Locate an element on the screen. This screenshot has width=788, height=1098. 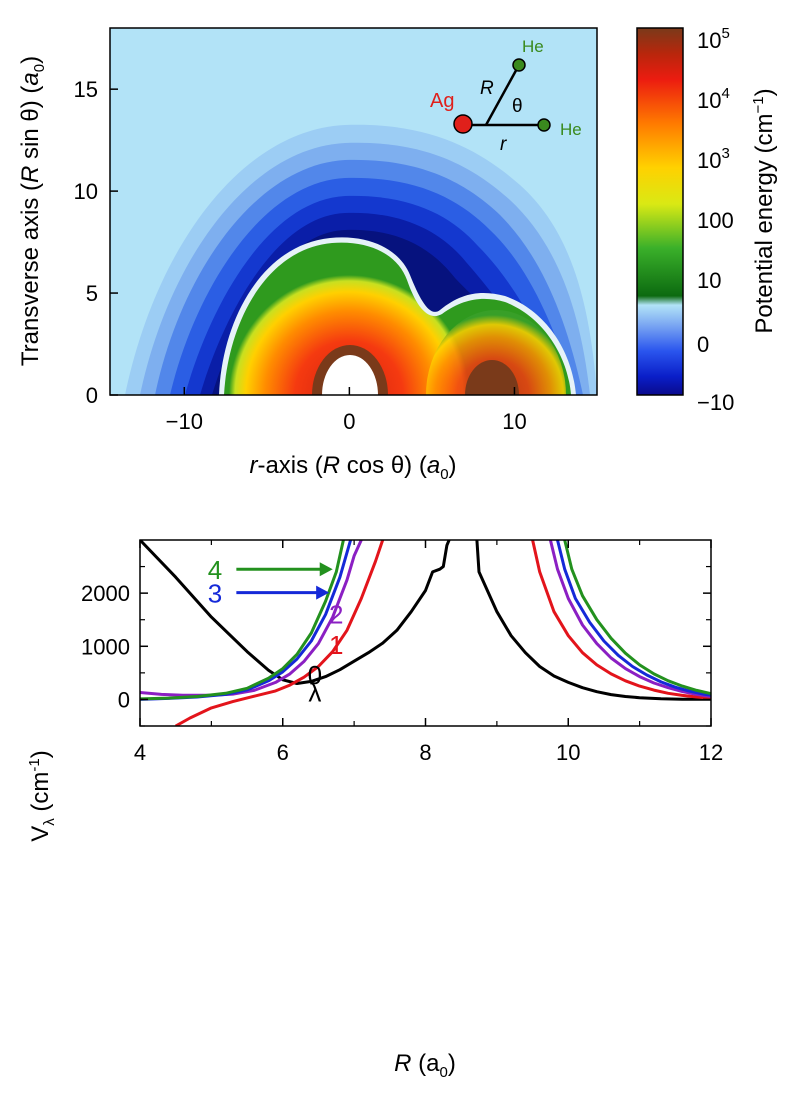
vlambda-series-1-right-branch is located at coordinates (621, 620).